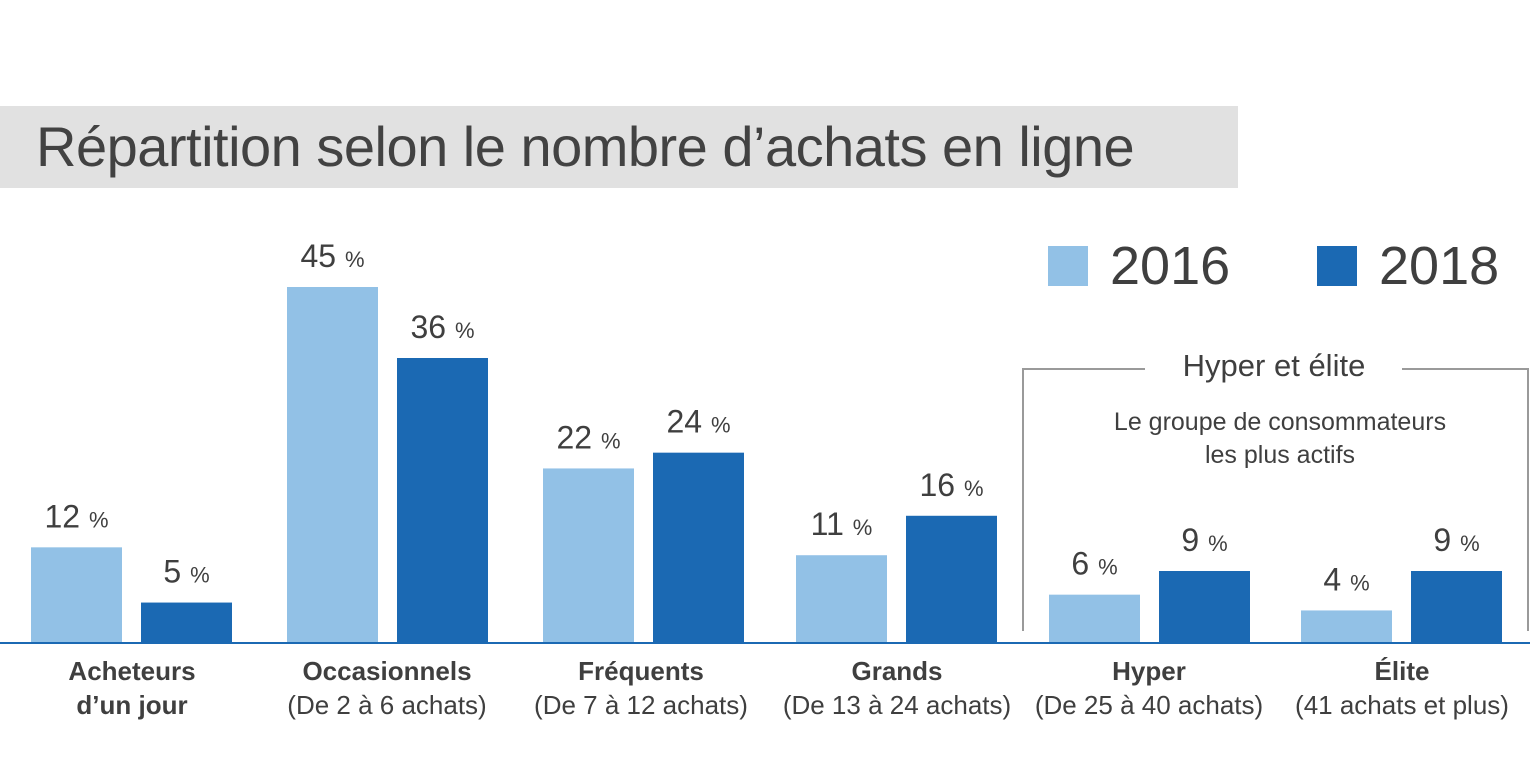 The height and width of the screenshot is (764, 1530). I want to click on legend-item-2018: 2018, so click(1408, 266).